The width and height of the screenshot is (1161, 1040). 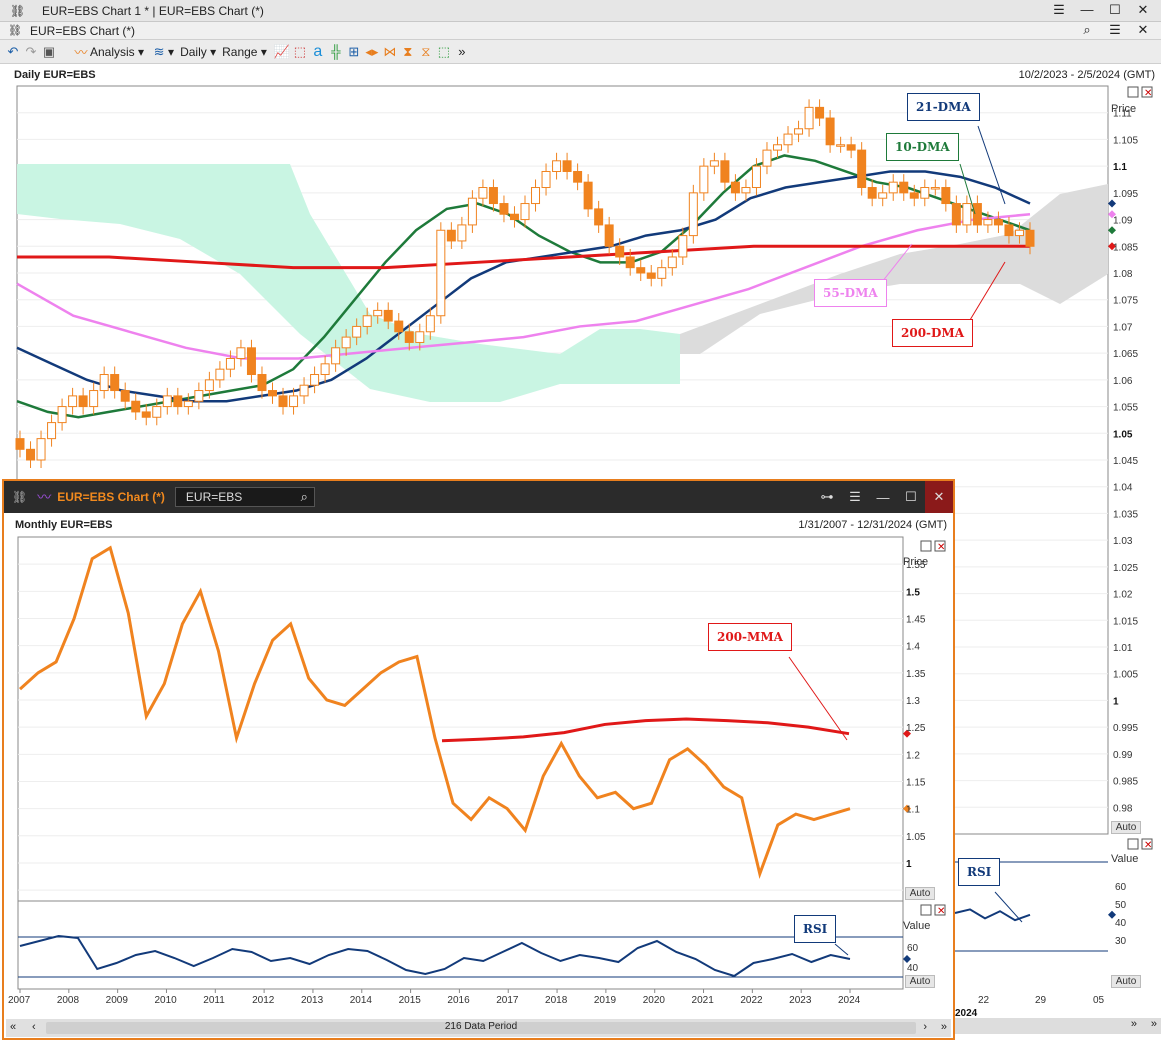 What do you see at coordinates (34, 1027) in the screenshot?
I see `scroll-left-icon: ‹` at bounding box center [34, 1027].